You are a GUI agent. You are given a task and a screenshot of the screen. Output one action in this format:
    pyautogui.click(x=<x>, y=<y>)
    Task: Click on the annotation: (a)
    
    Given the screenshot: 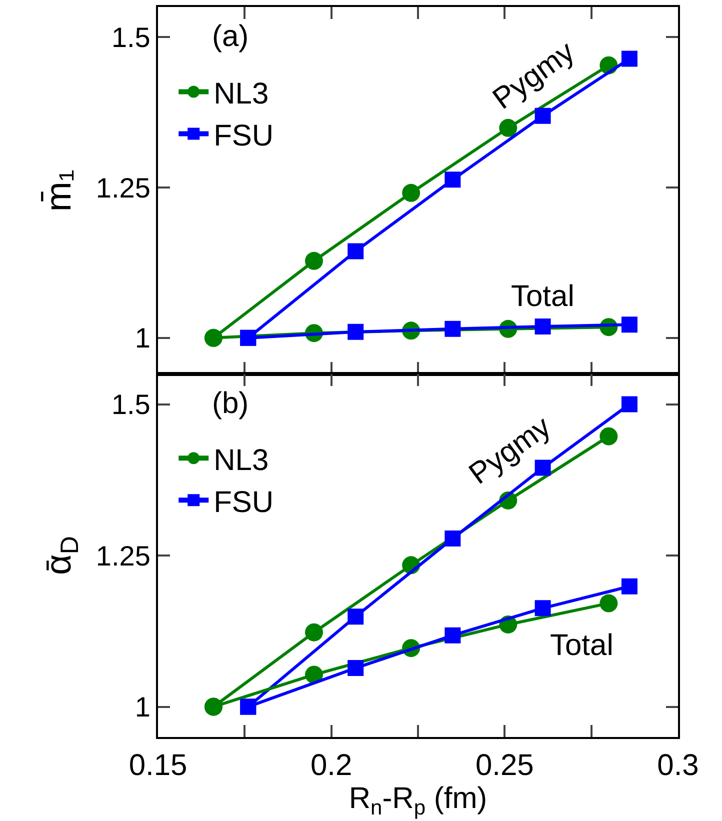 What is the action you would take?
    pyautogui.click(x=230, y=36)
    